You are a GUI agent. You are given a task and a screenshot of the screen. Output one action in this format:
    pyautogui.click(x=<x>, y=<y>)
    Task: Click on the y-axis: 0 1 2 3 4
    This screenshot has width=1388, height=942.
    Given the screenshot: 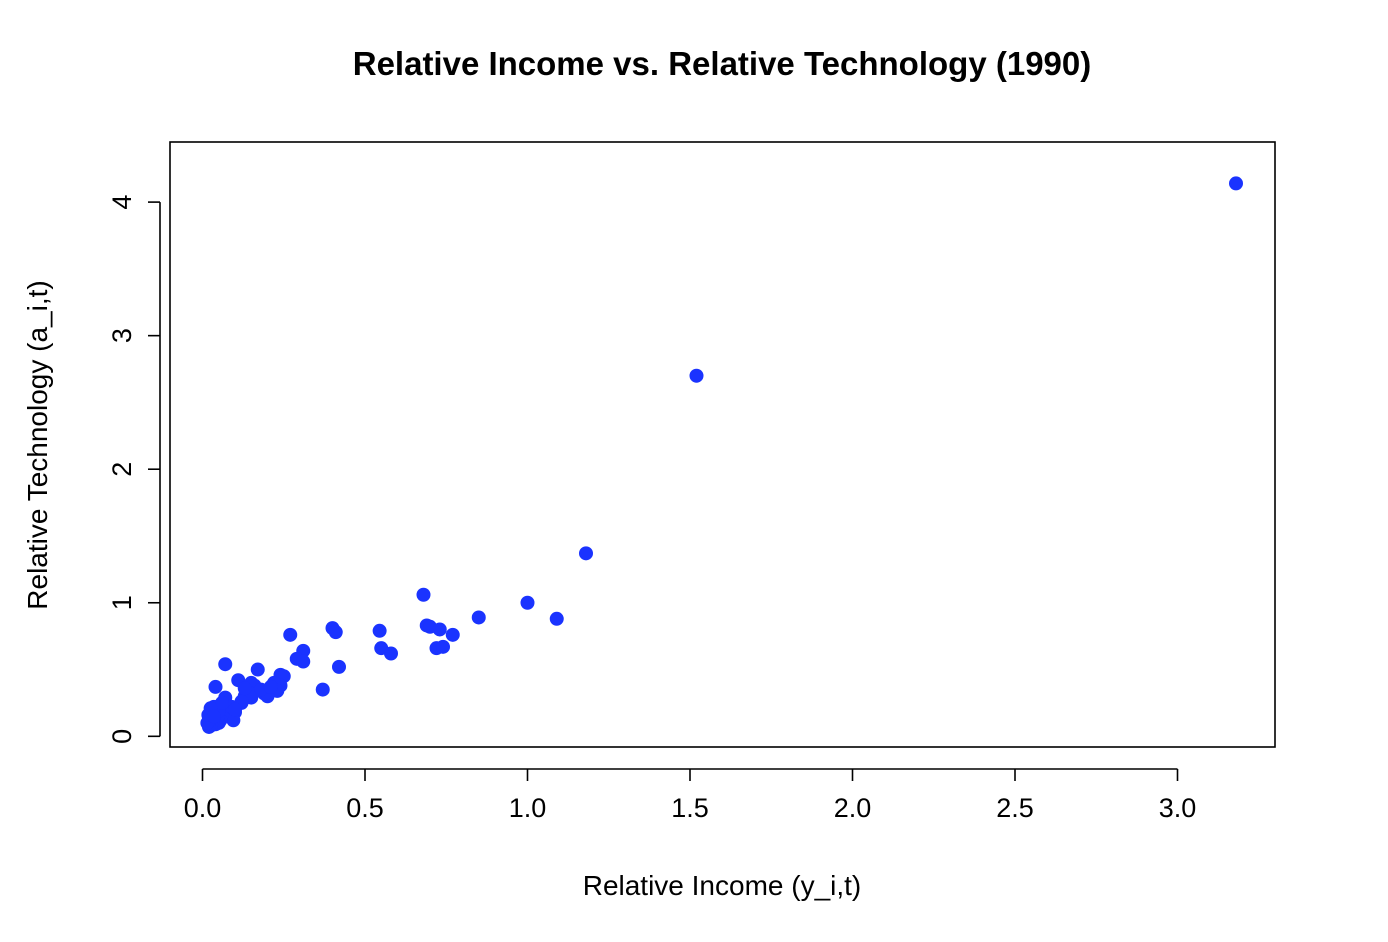 What is the action you would take?
    pyautogui.click(x=134, y=469)
    